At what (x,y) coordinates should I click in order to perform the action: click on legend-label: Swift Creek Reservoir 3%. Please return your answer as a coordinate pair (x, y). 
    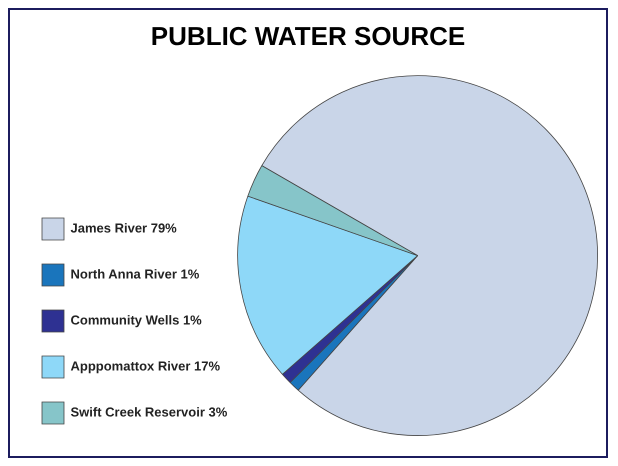
    Looking at the image, I should click on (149, 412).